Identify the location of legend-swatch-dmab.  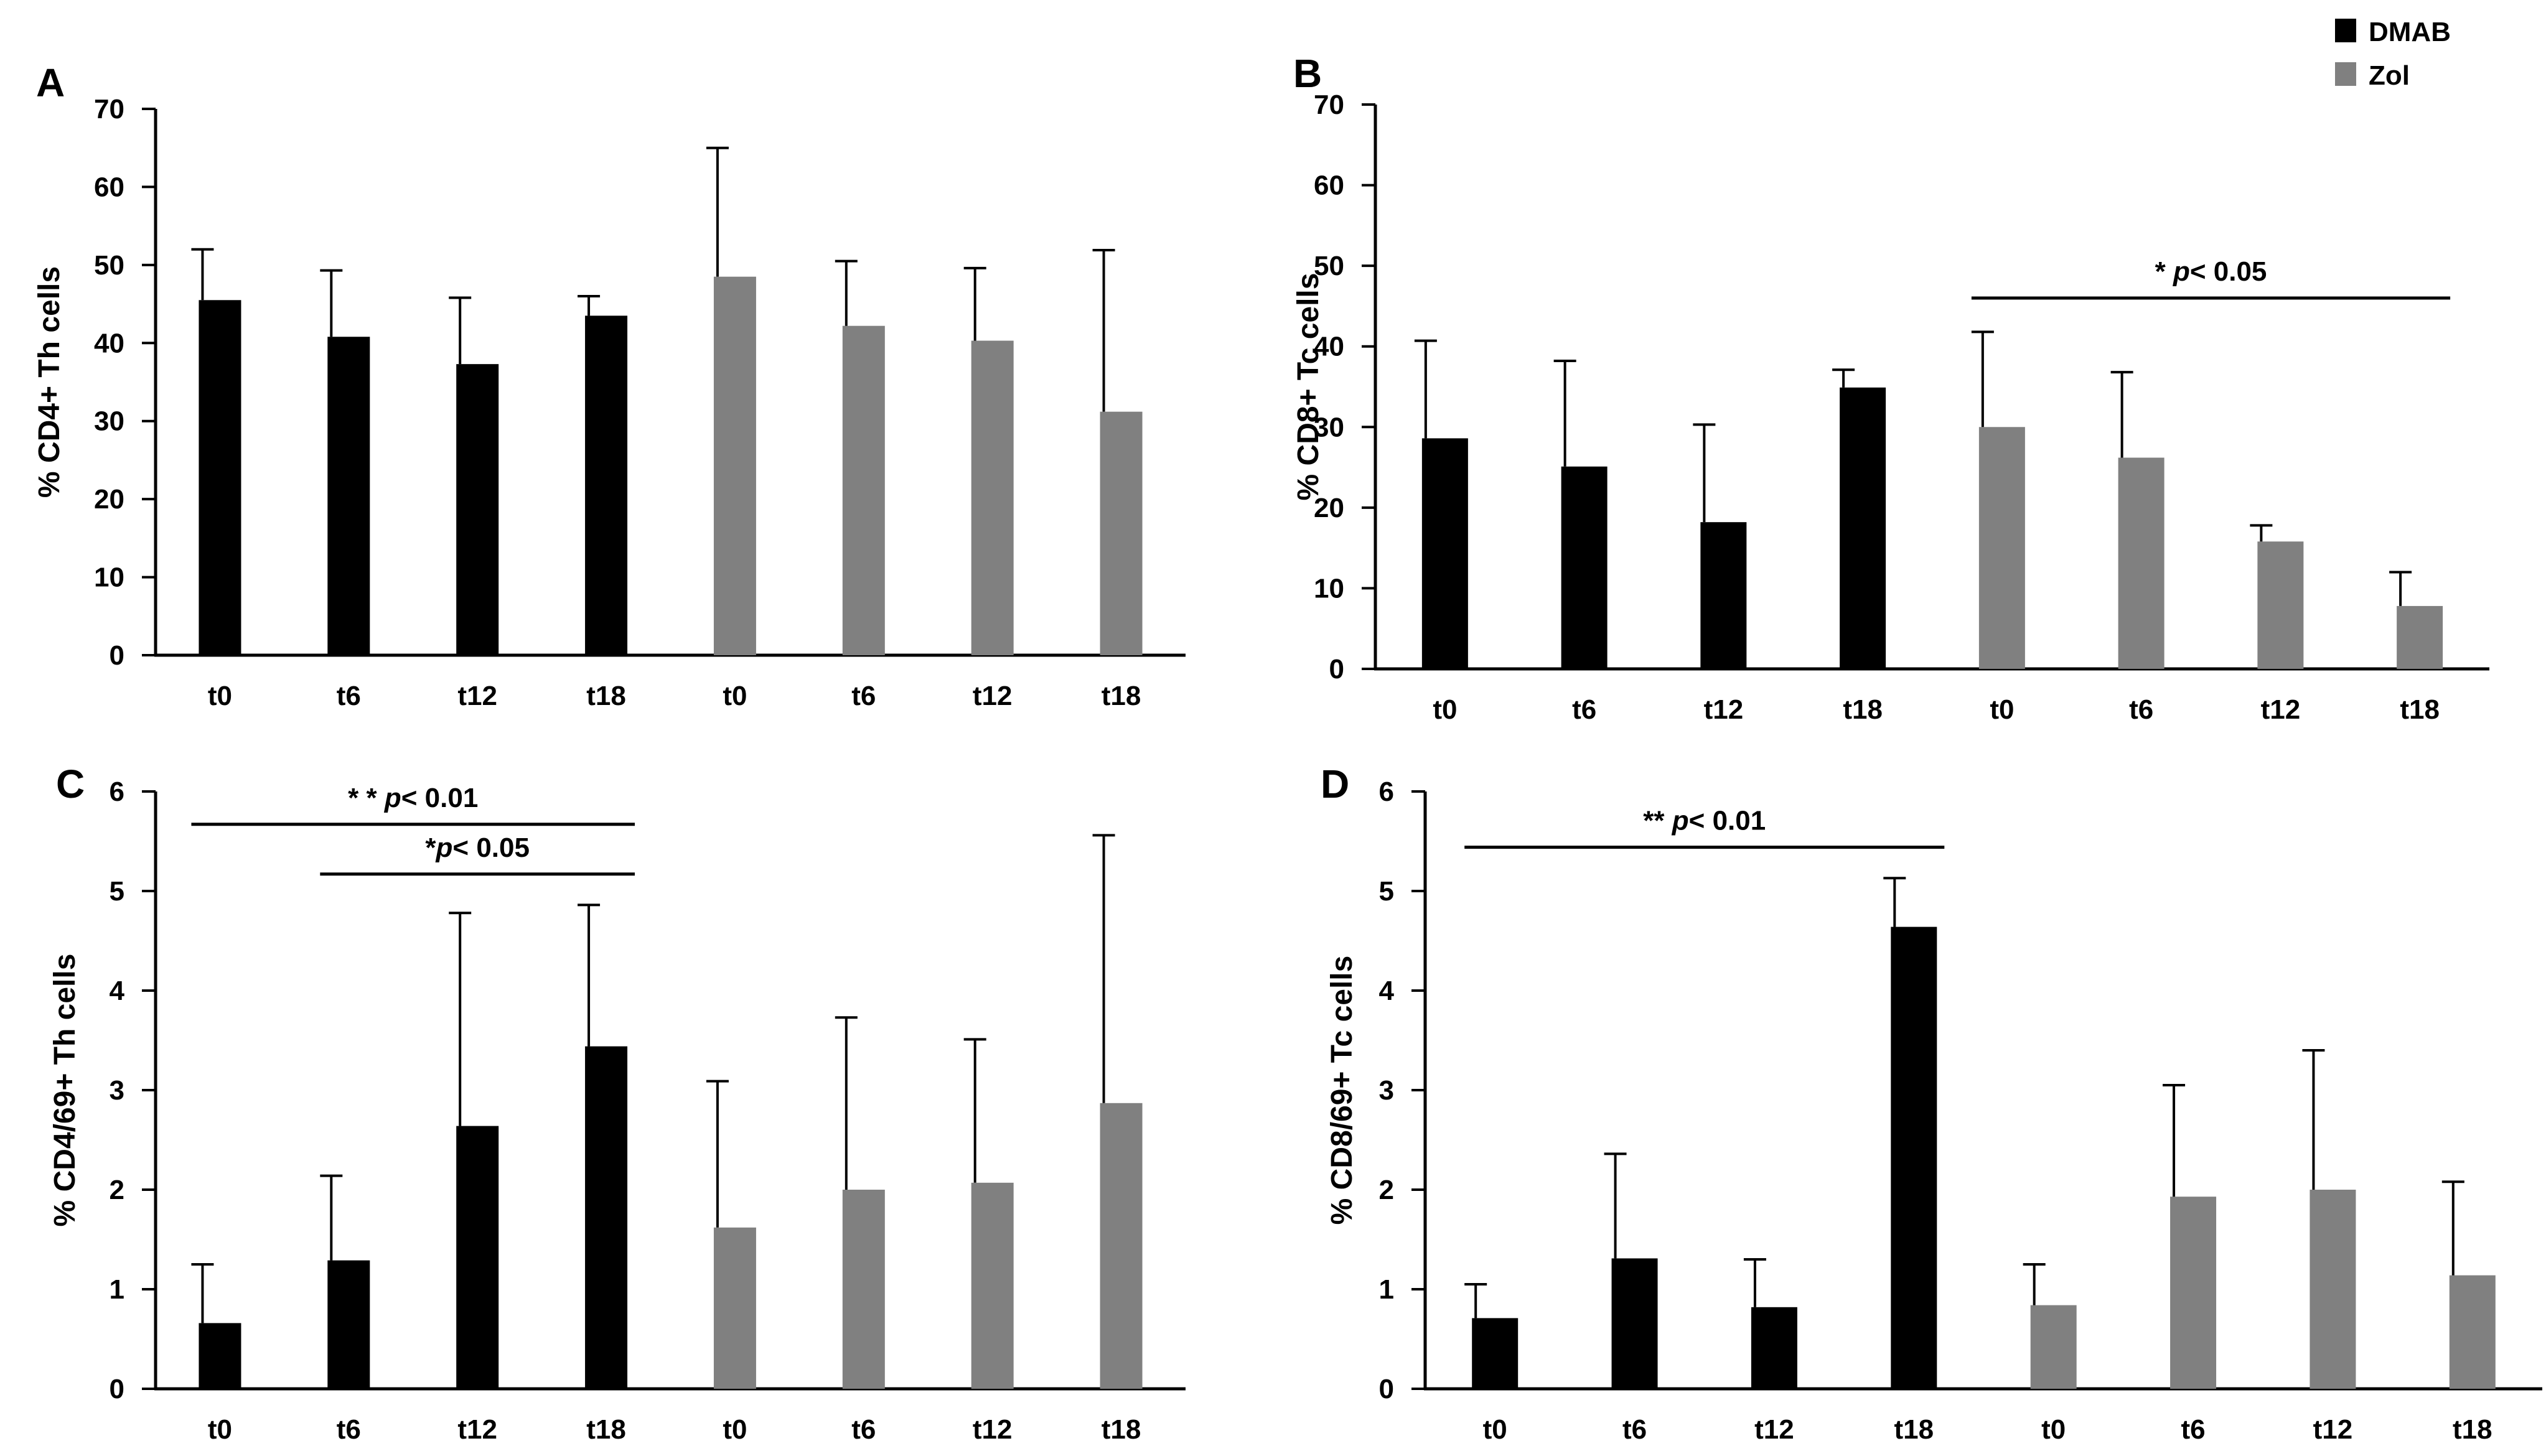
(2345, 31).